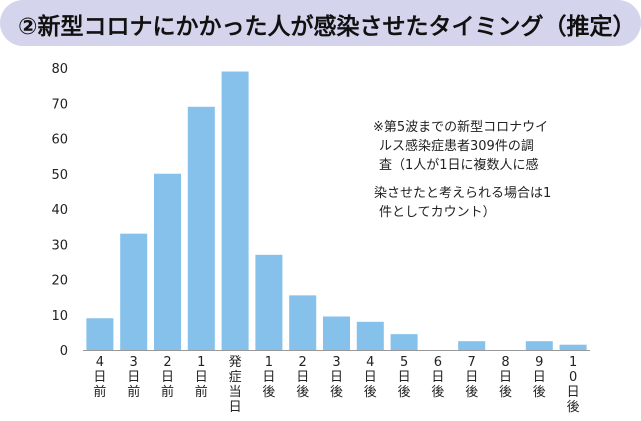 The width and height of the screenshot is (641, 421). Describe the element at coordinates (167, 377) in the screenshot. I see `x-tick-label: 2 日前` at that location.